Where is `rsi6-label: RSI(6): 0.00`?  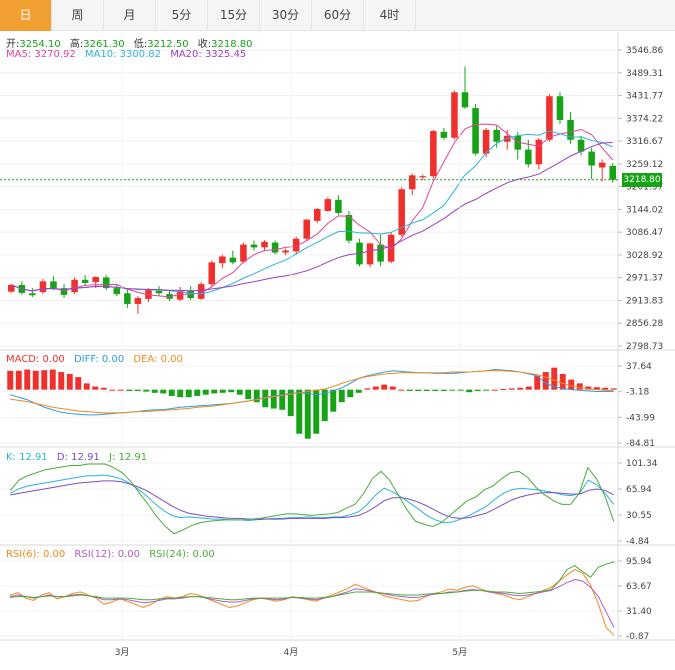
rsi6-label: RSI(6): 0.00 is located at coordinates (36, 554).